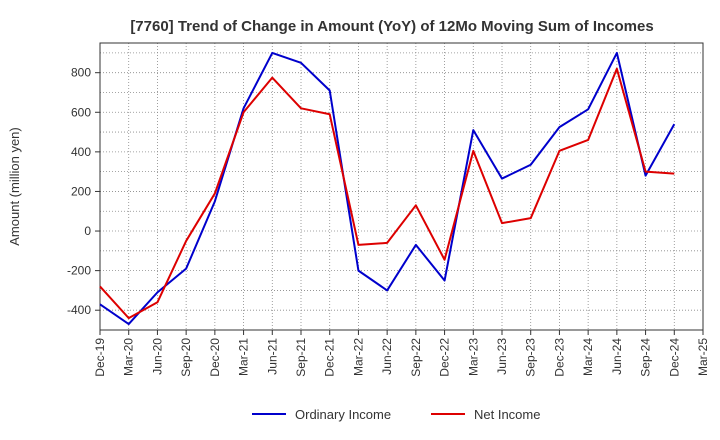  Describe the element at coordinates (396, 414) in the screenshot. I see `legend: Ordinary Income Net Income` at that location.